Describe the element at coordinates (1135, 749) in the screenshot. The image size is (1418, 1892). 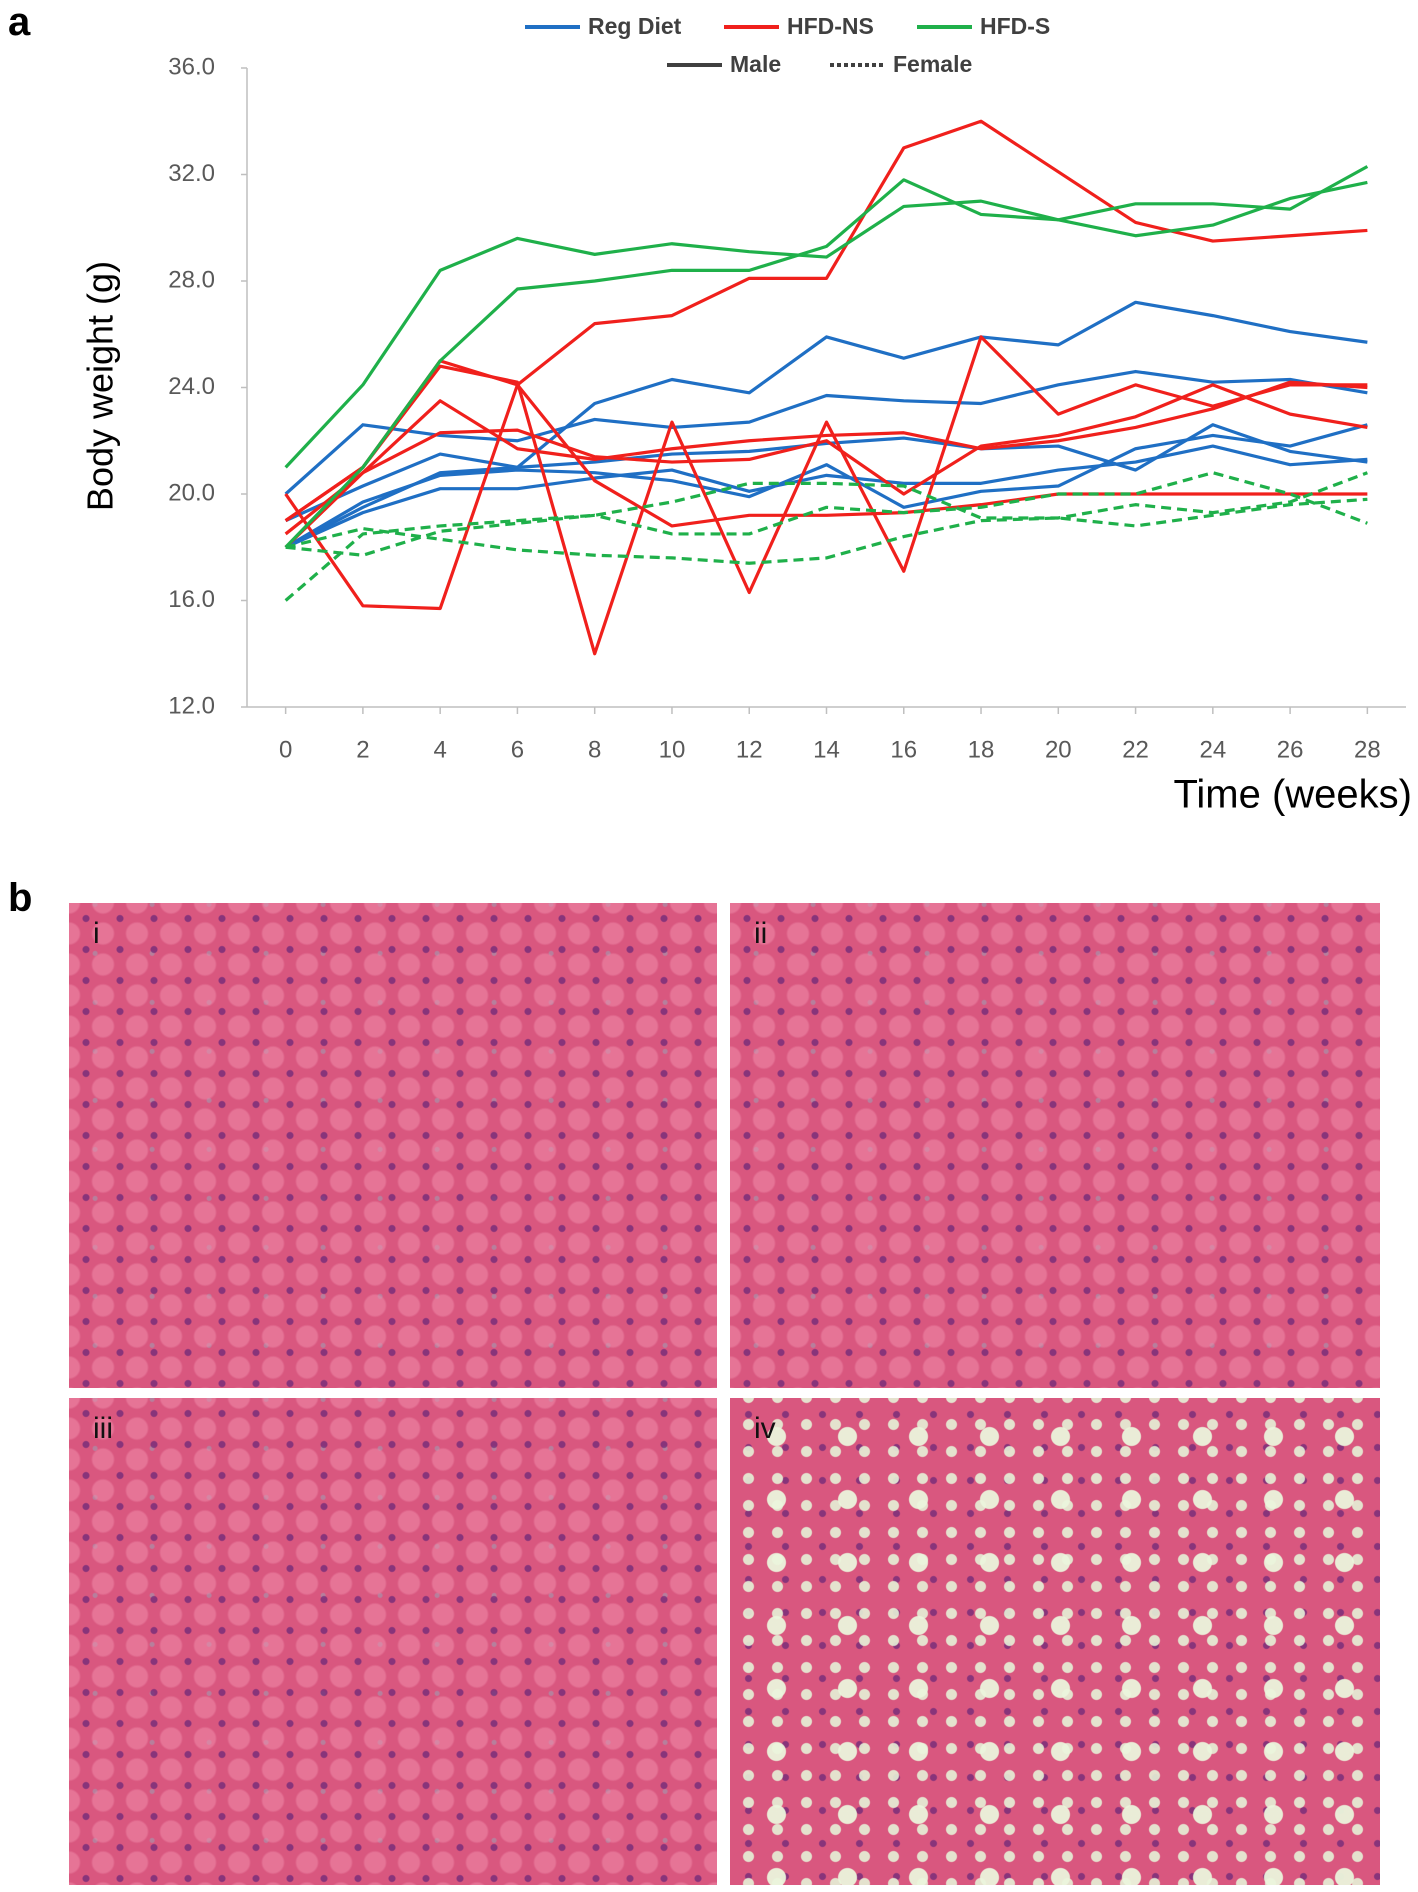
I see `x-tick-label: 22` at that location.